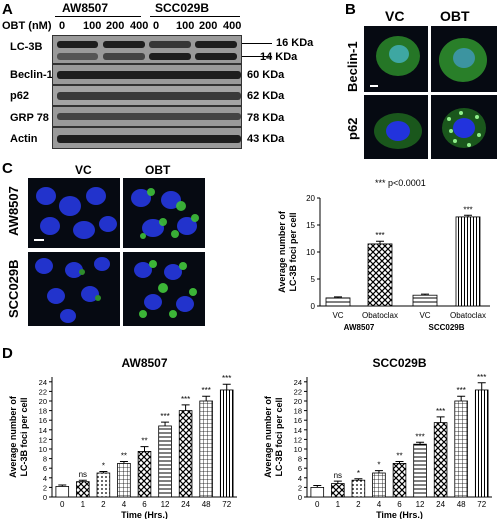  Describe the element at coordinates (24, 139) in the screenshot. I see `protein-label-actin: Actin` at that location.